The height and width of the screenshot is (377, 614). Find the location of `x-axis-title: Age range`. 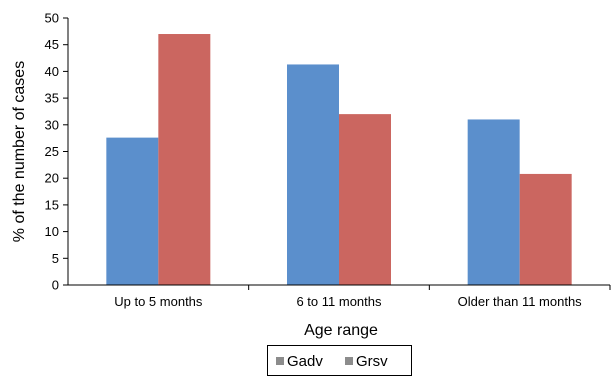

x-axis-title: Age range is located at coordinates (341, 330).